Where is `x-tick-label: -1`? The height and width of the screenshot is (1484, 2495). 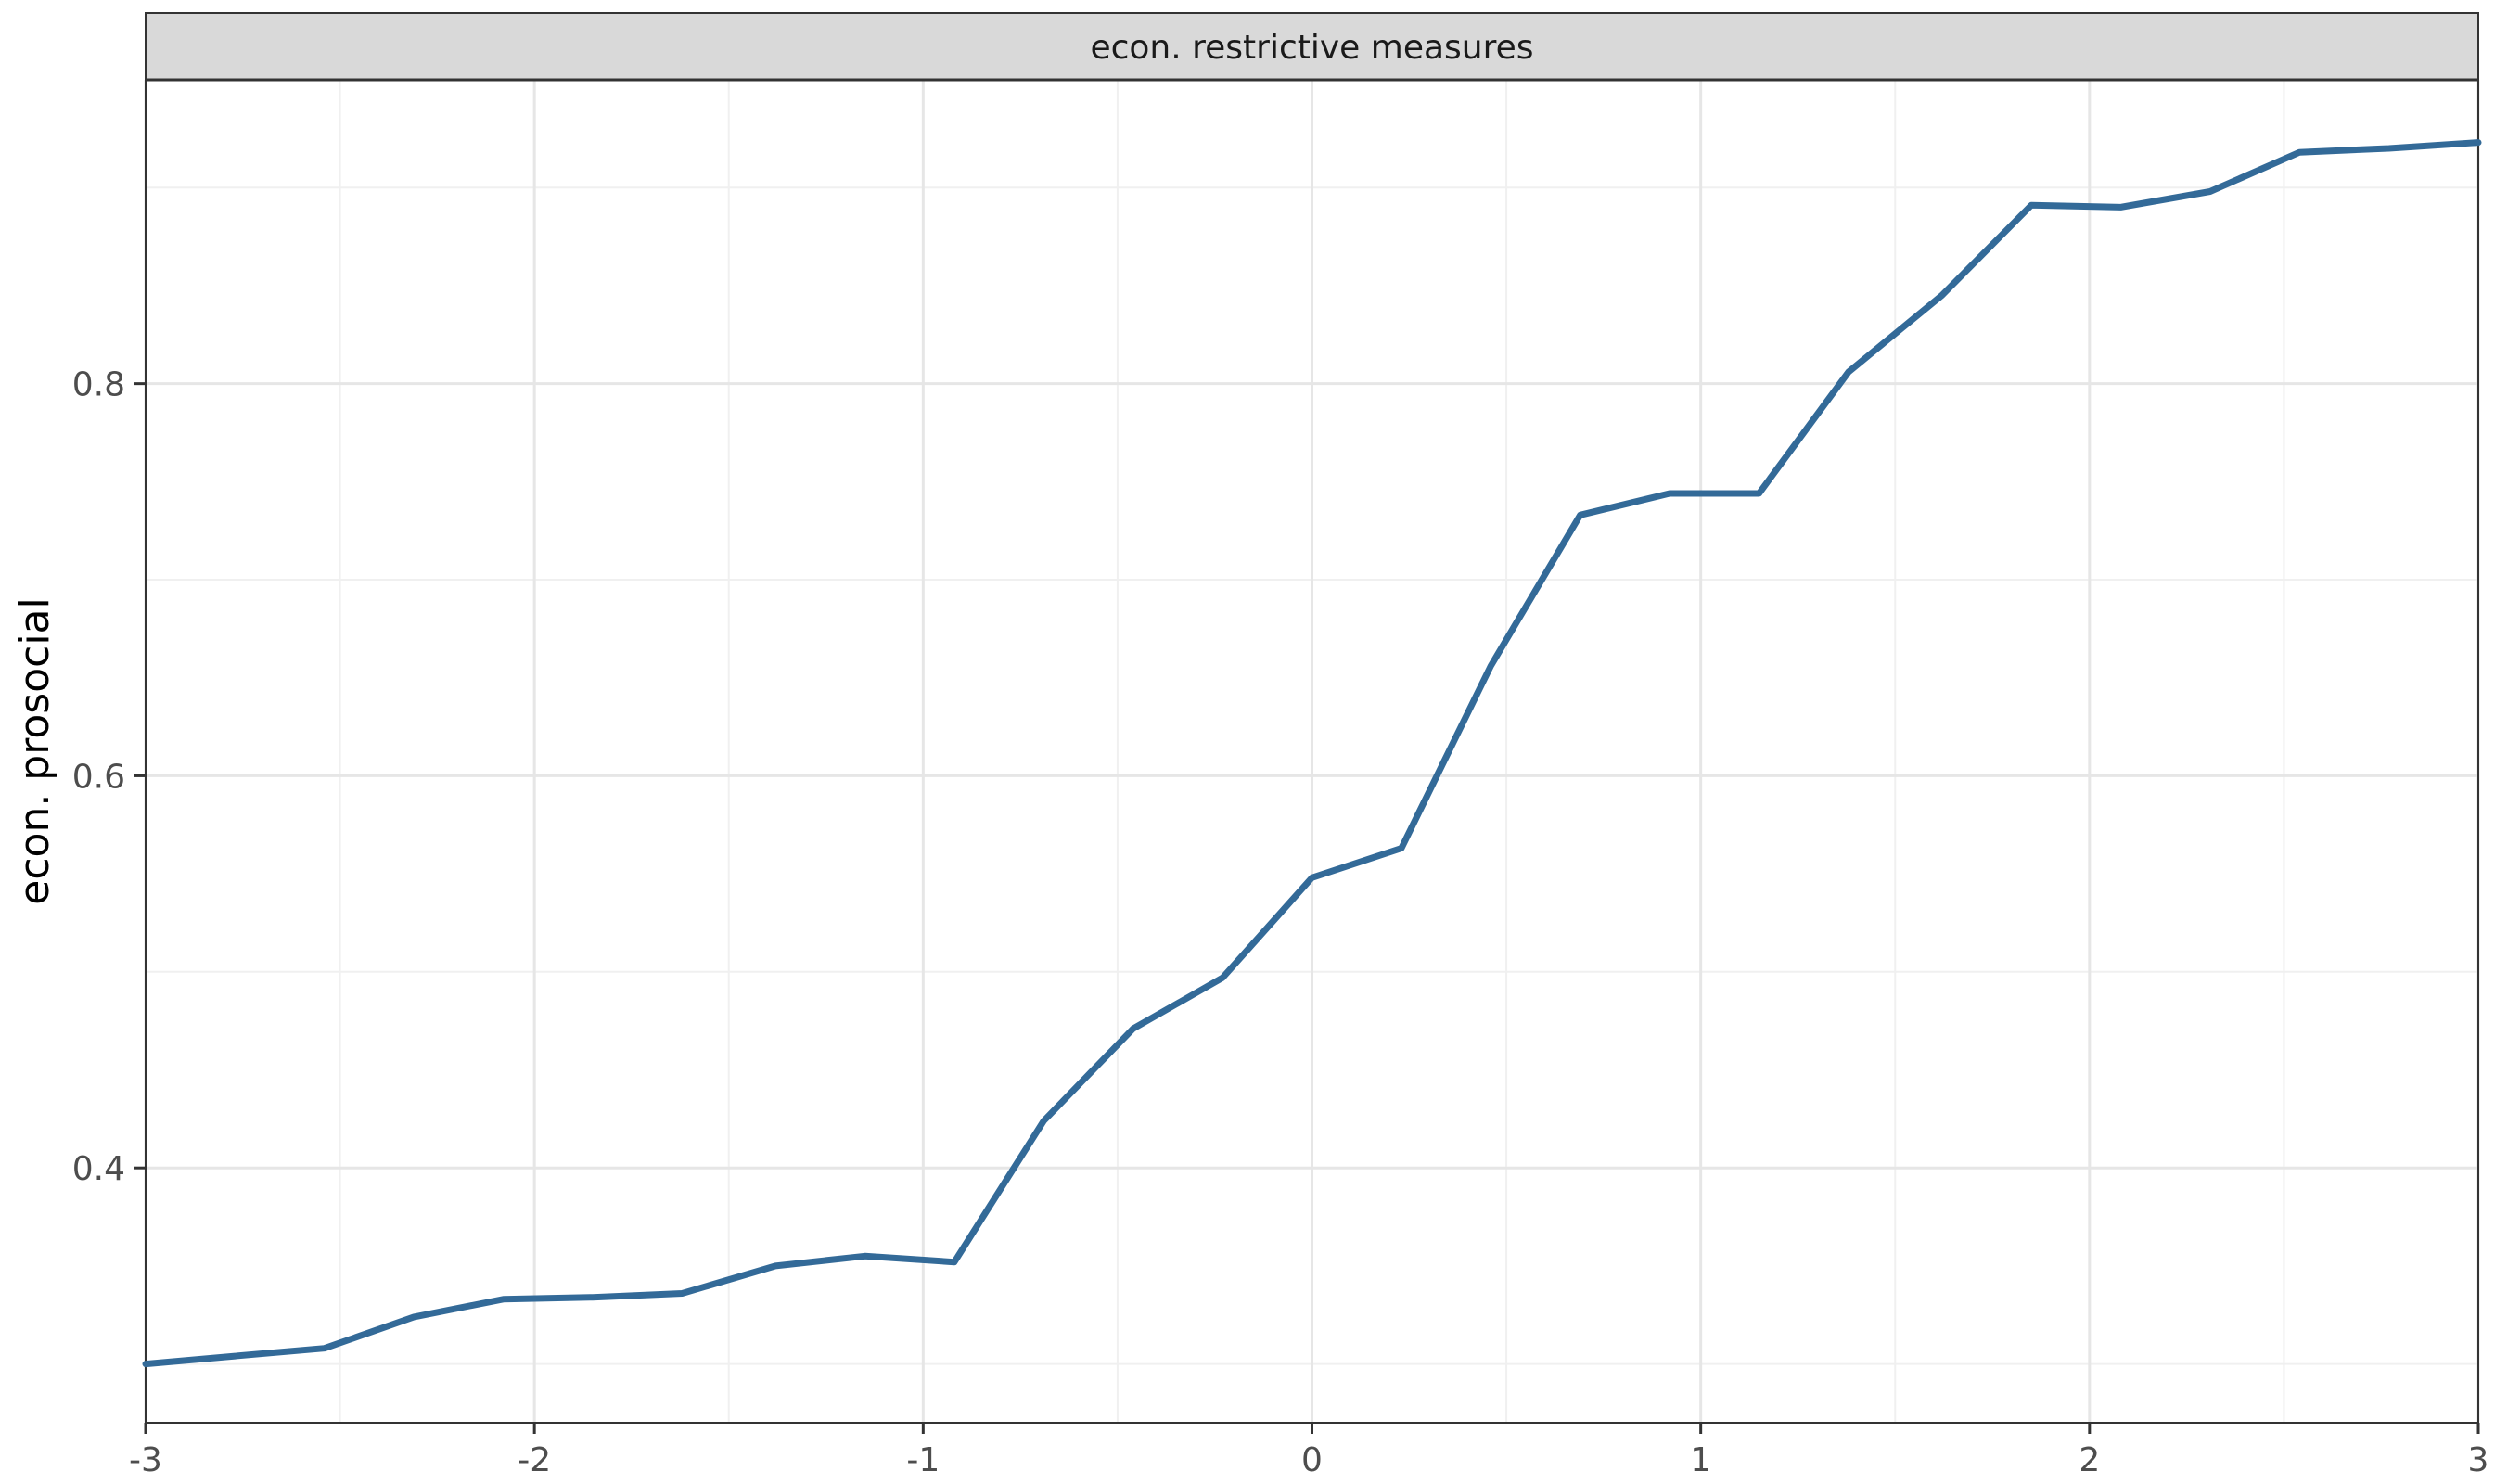 x-tick-label: -1 is located at coordinates (923, 1460).